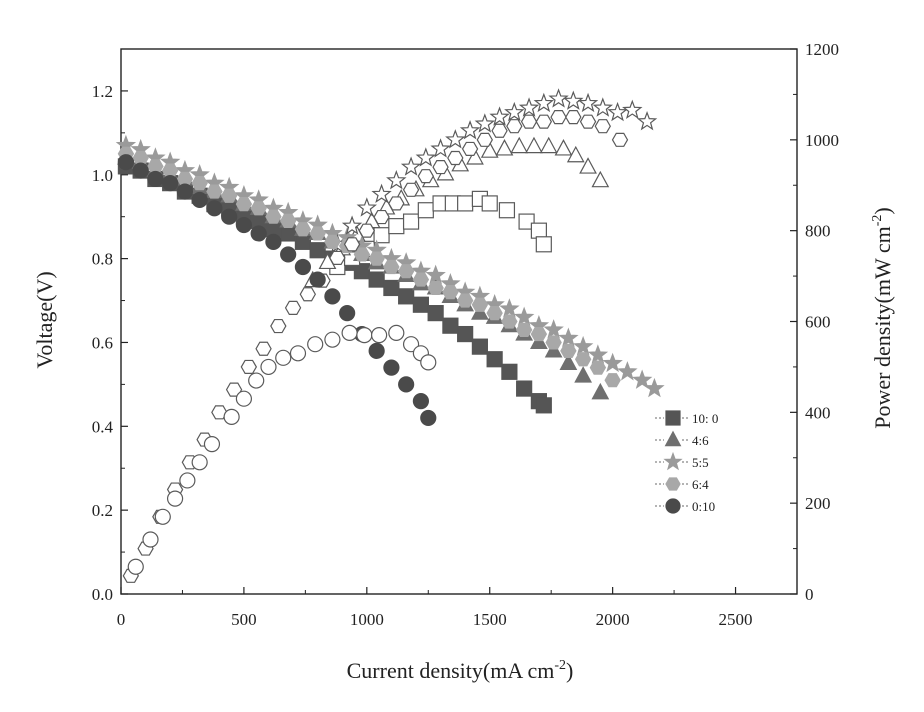 This screenshot has width=924, height=712. What do you see at coordinates (102, 91) in the screenshot?
I see `y-left-tick-label: 1.2` at bounding box center [102, 91].